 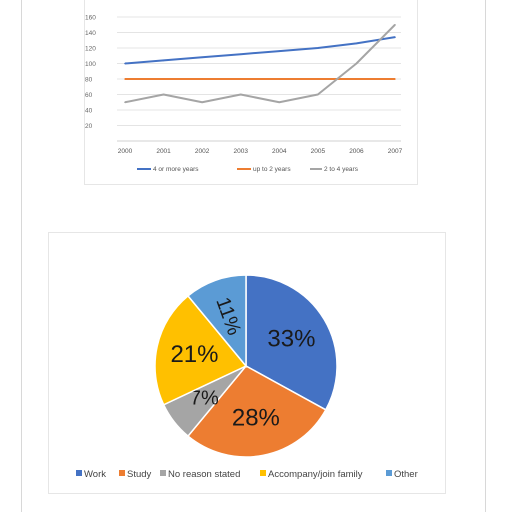 What do you see at coordinates (194, 354) in the screenshot?
I see `data-label: 21%` at bounding box center [194, 354].